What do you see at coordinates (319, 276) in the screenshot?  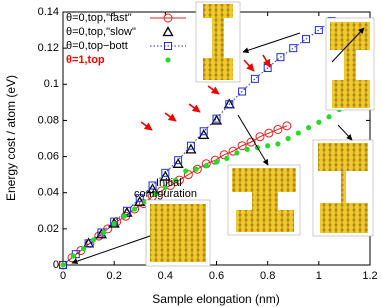 I see `x-tick-label: 1` at bounding box center [319, 276].